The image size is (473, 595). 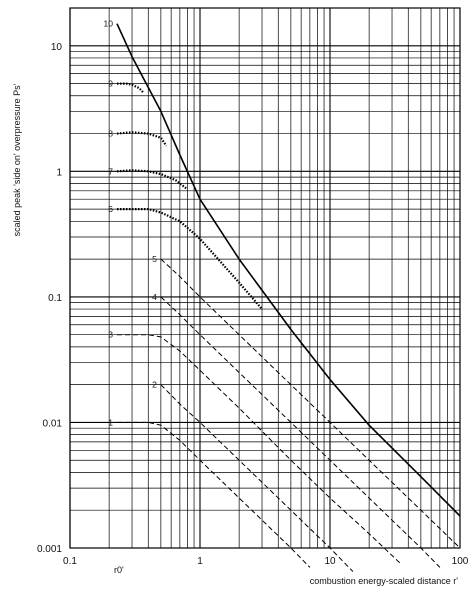 What do you see at coordinates (110, 134) in the screenshot?
I see `series-label-8: 8` at bounding box center [110, 134].